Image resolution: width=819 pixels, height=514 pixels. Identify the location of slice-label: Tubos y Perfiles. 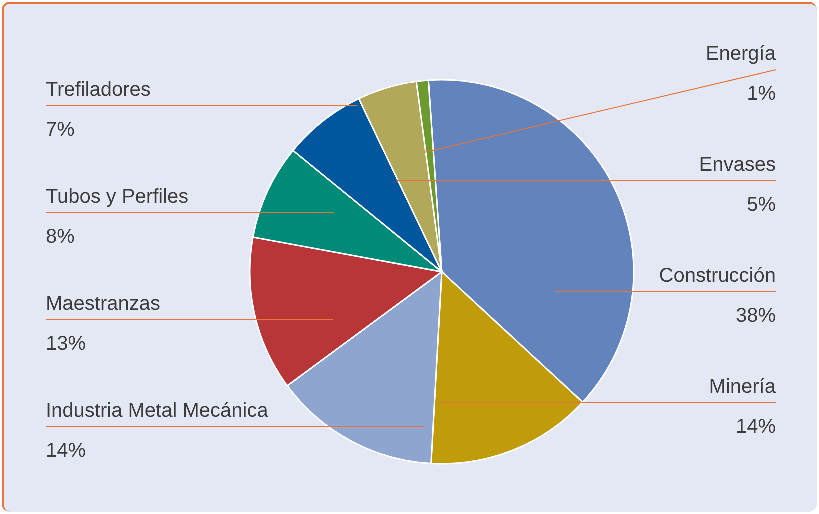
(117, 197).